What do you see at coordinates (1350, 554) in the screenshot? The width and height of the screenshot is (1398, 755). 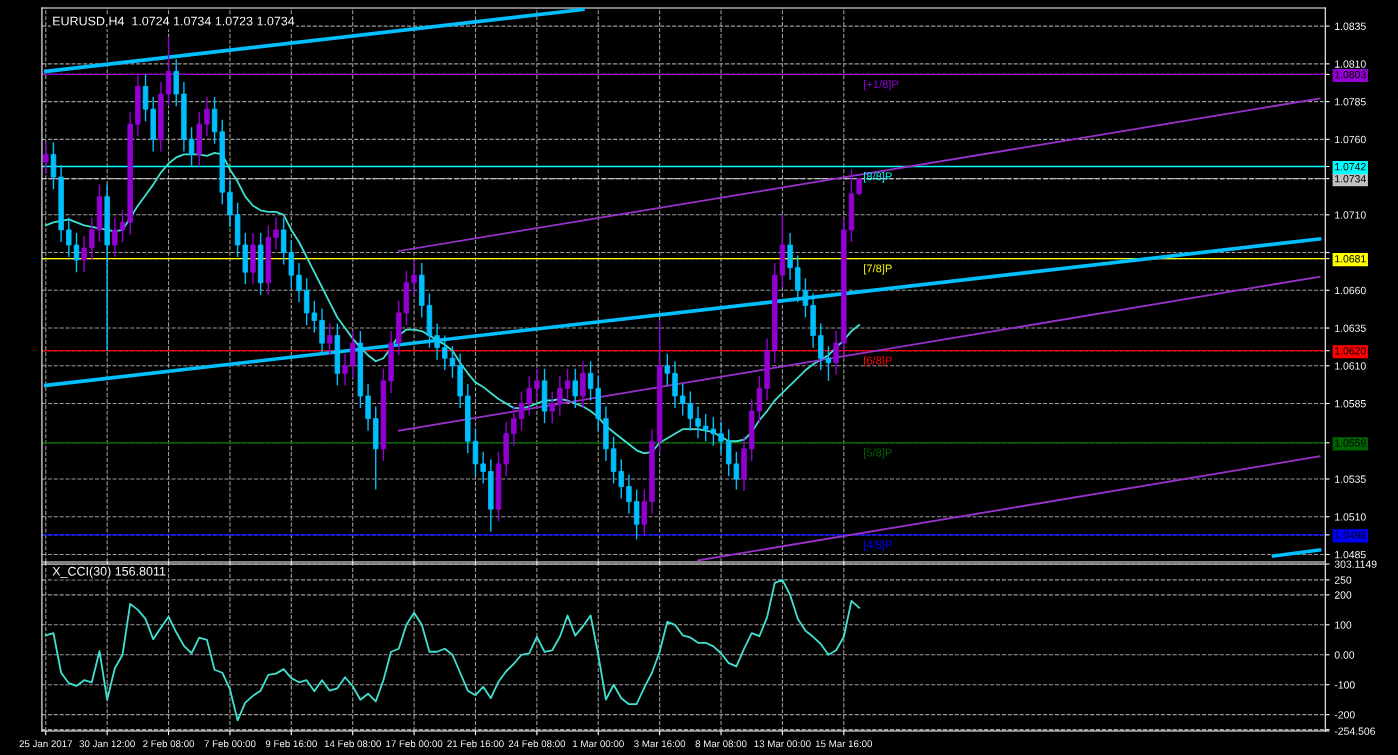 I see `y-tick-label: 1.0485` at bounding box center [1350, 554].